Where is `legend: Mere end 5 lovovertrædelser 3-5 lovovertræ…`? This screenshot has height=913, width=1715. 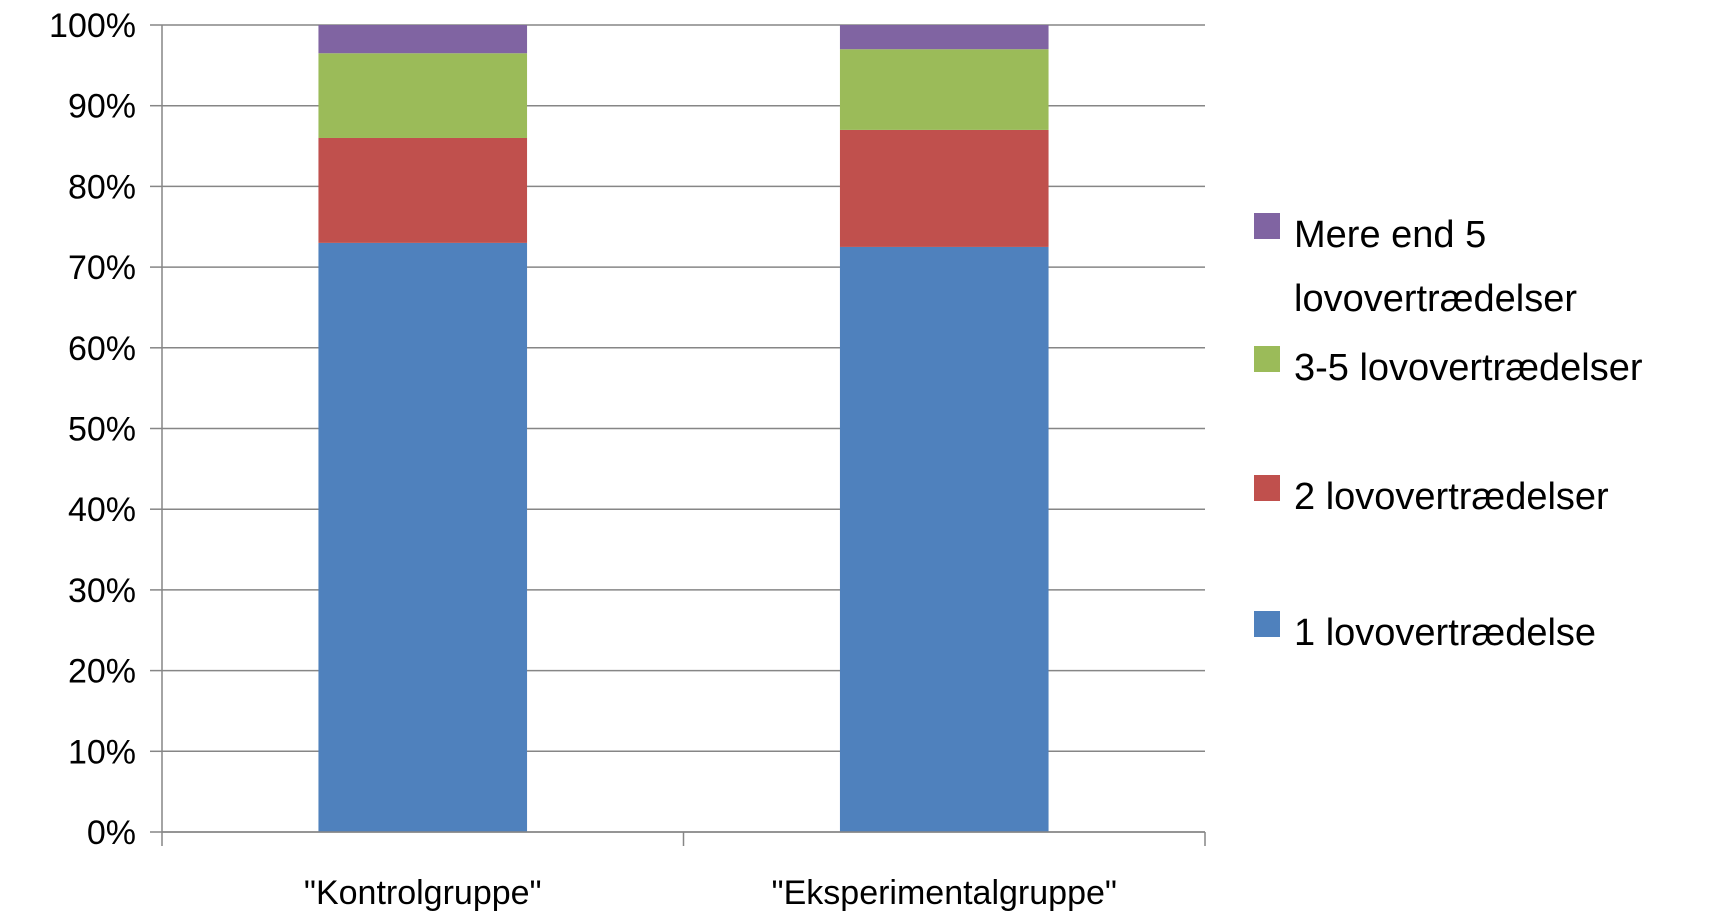
legend: Mere end 5 lovovertrædelser 3-5 lovovertræ… is located at coordinates (1448, 433).